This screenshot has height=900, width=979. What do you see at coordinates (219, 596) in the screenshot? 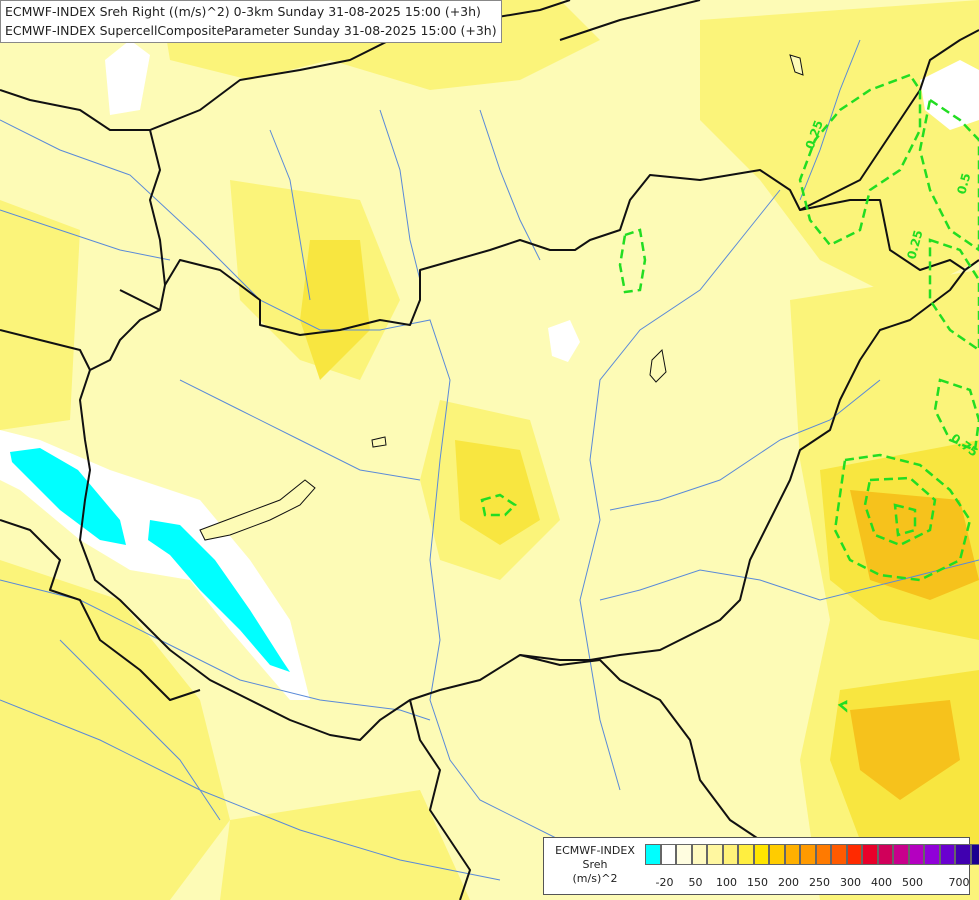
I see `field-negative-central` at bounding box center [219, 596].